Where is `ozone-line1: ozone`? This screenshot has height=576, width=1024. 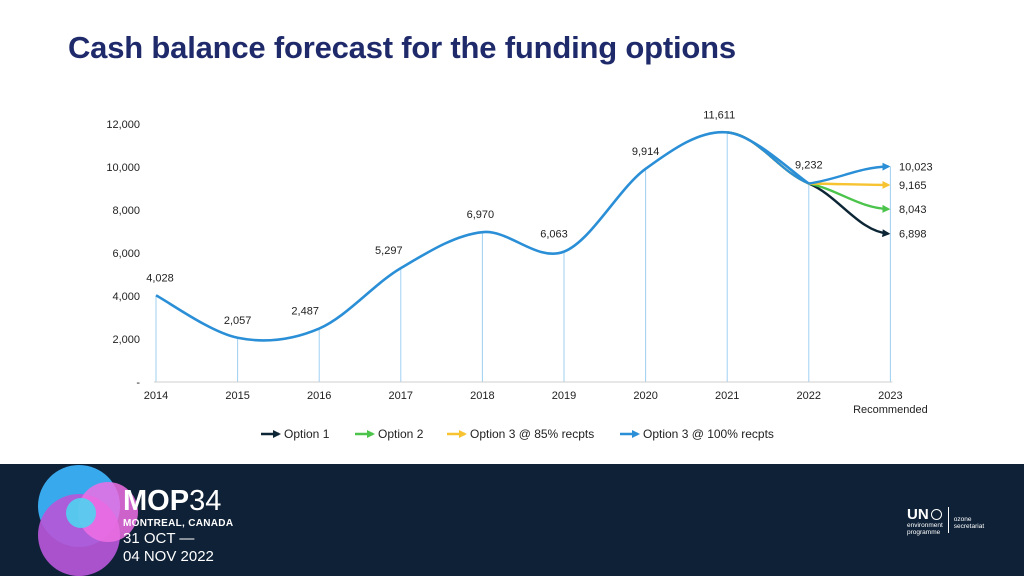
ozone-line1: ozone is located at coordinates (962, 519).